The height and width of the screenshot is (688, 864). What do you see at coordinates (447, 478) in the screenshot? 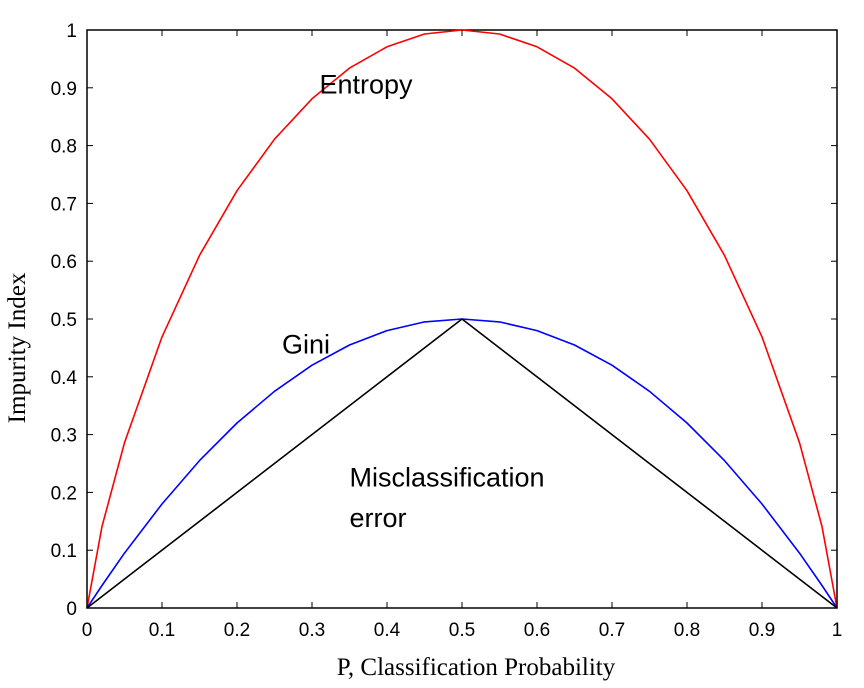
I see `misclassification-annotation: Misclassification` at bounding box center [447, 478].